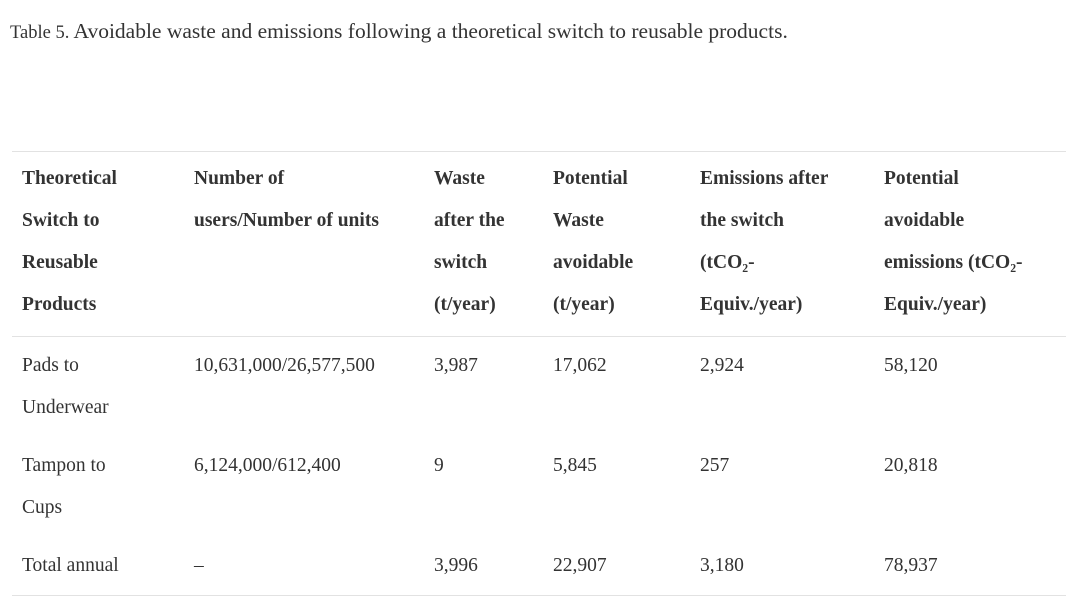 This screenshot has height=600, width=1080. What do you see at coordinates (456, 365) in the screenshot?
I see `table-cell: 3,987` at bounding box center [456, 365].